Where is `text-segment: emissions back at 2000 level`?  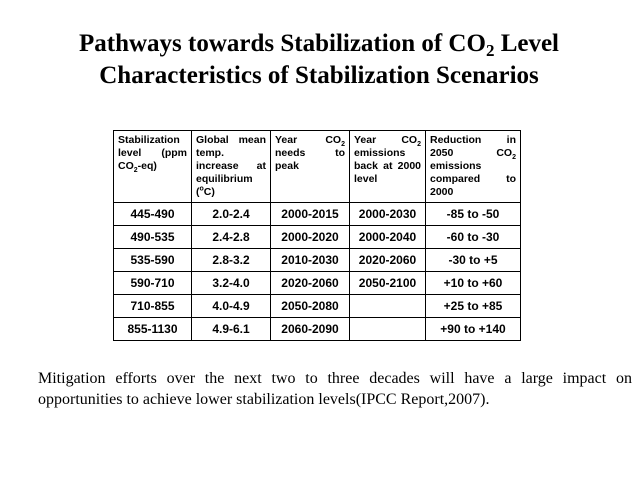
text-segment: emissions back at 2000 level is located at coordinates (387, 166).